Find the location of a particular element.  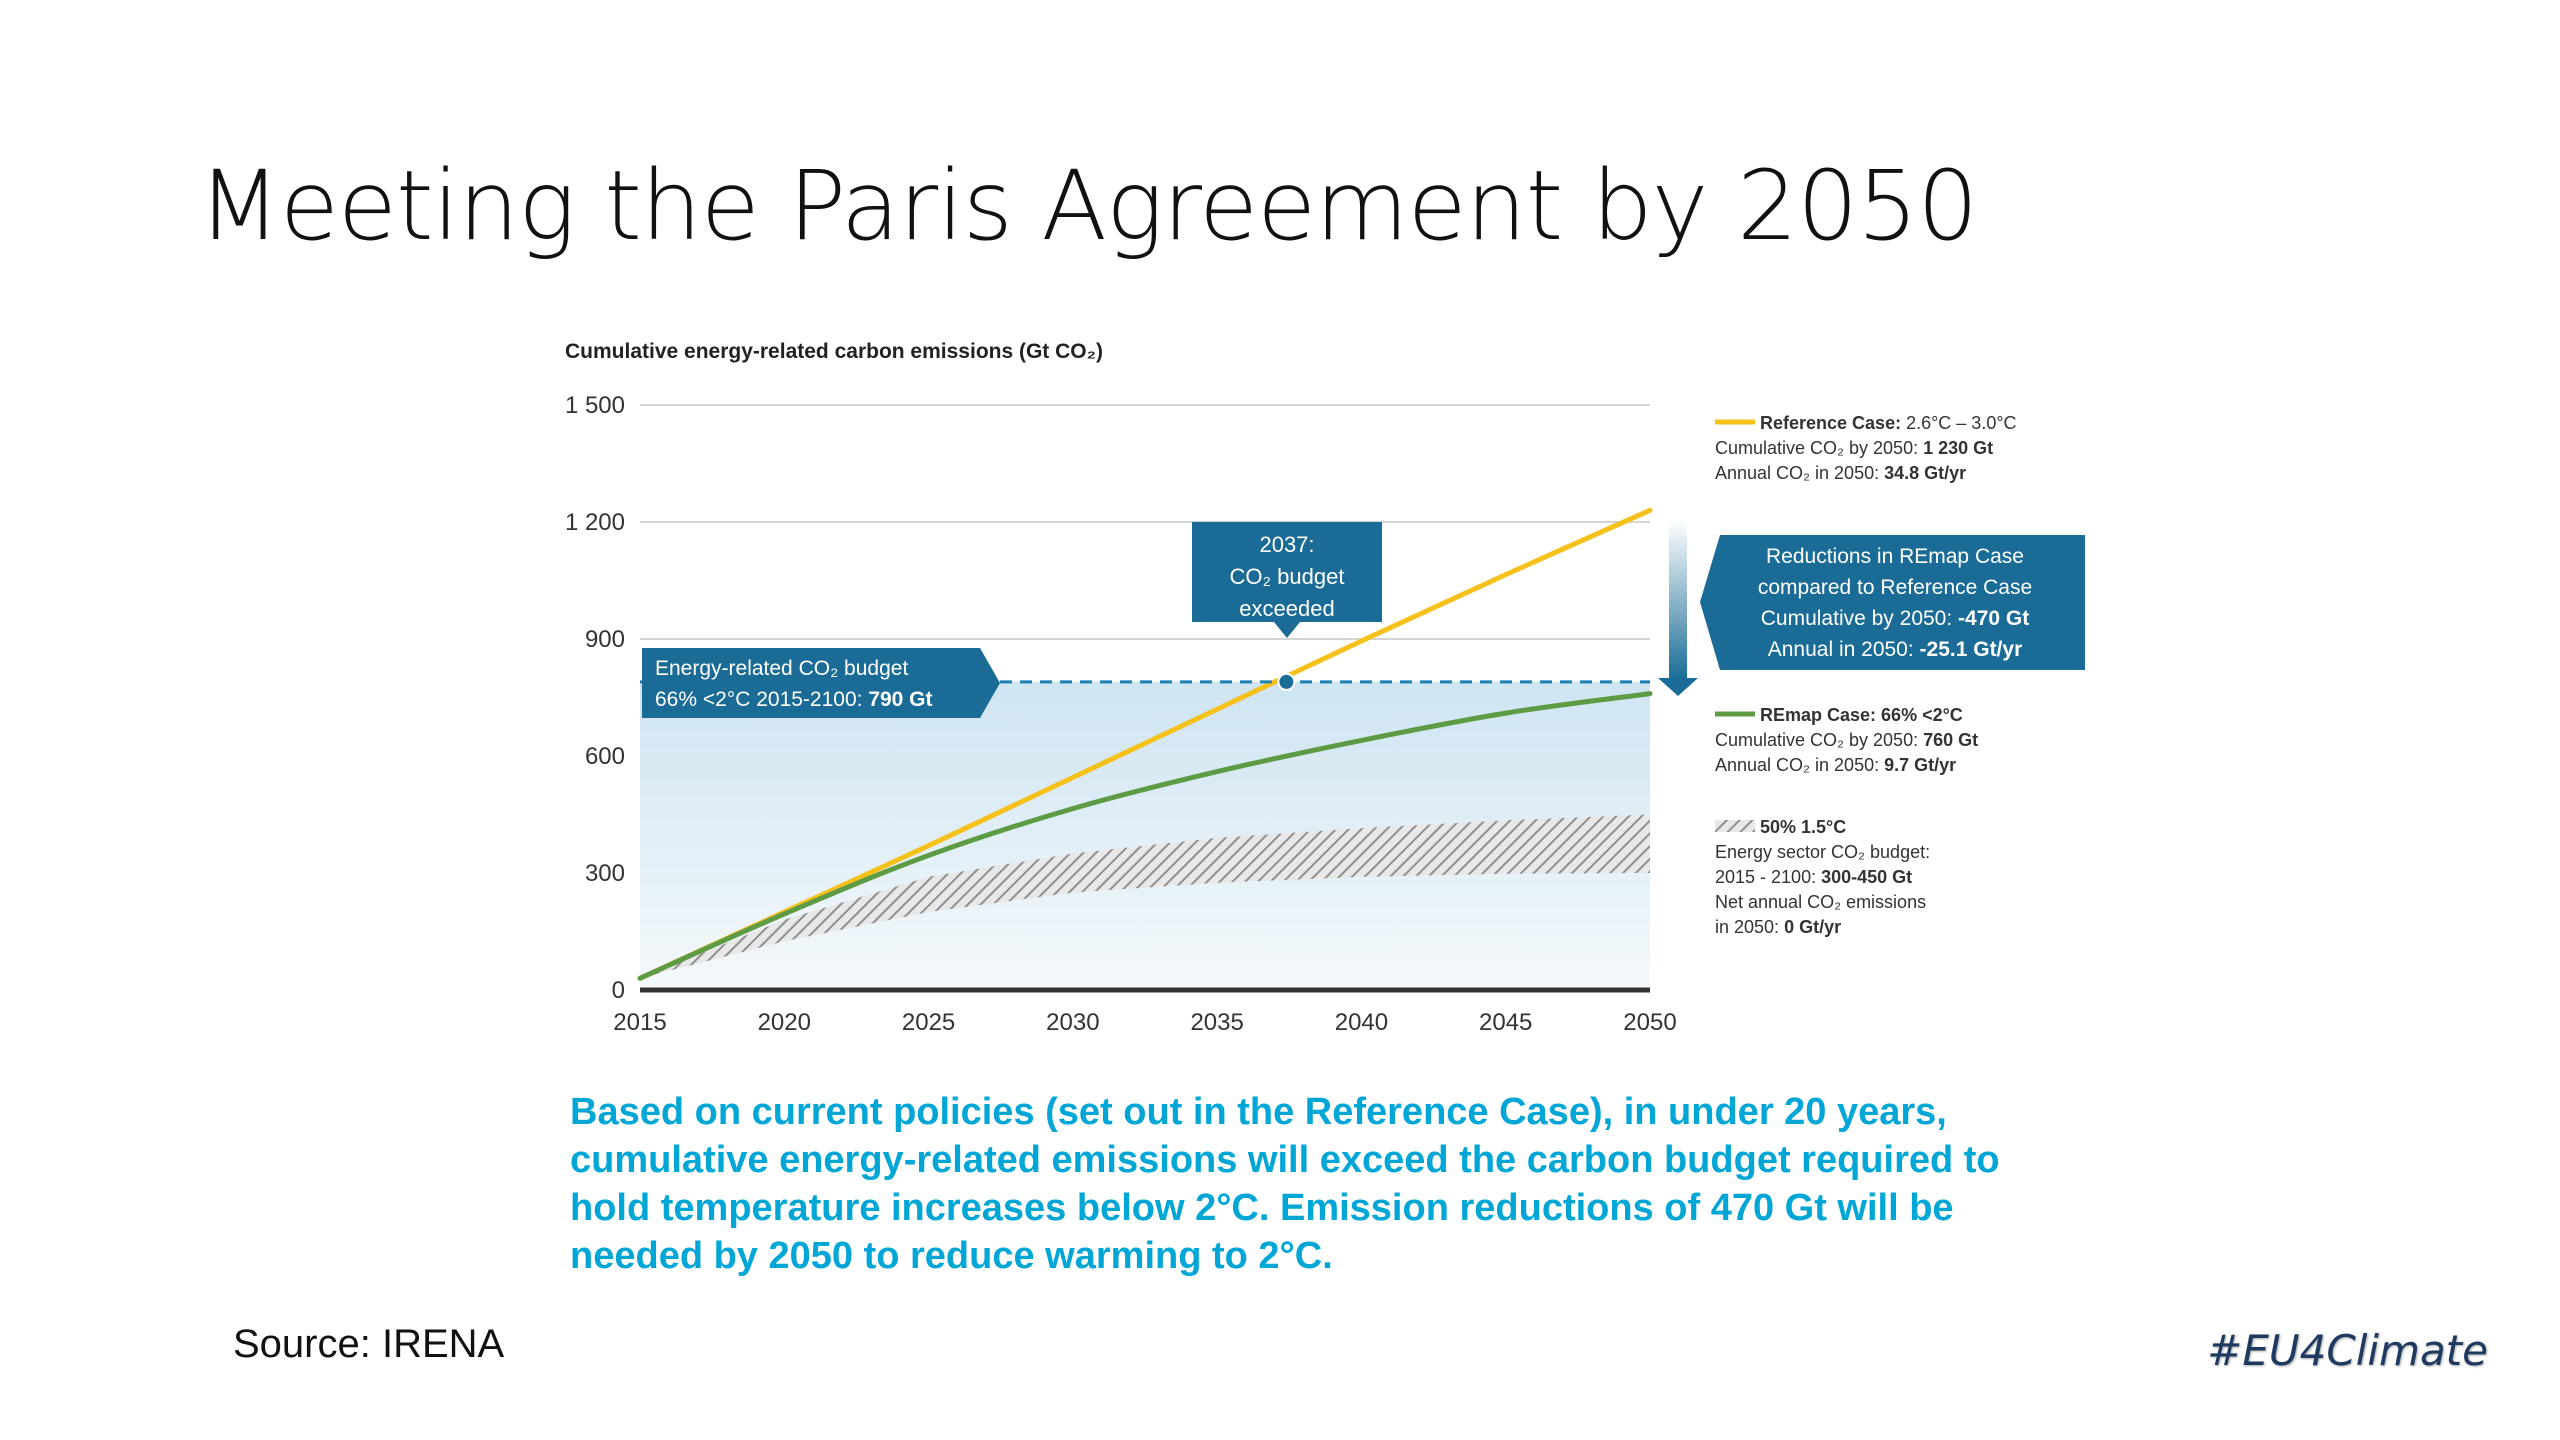

y-tick-label: 1 500 is located at coordinates (595, 405).